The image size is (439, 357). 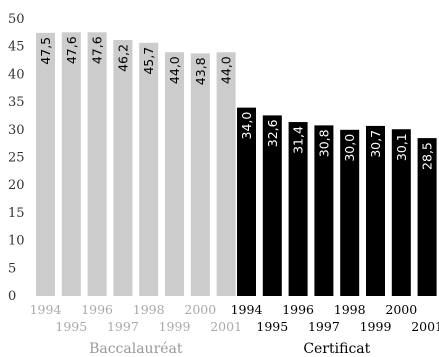 What do you see at coordinates (16, 241) in the screenshot?
I see `y-tick-label: 10` at bounding box center [16, 241].